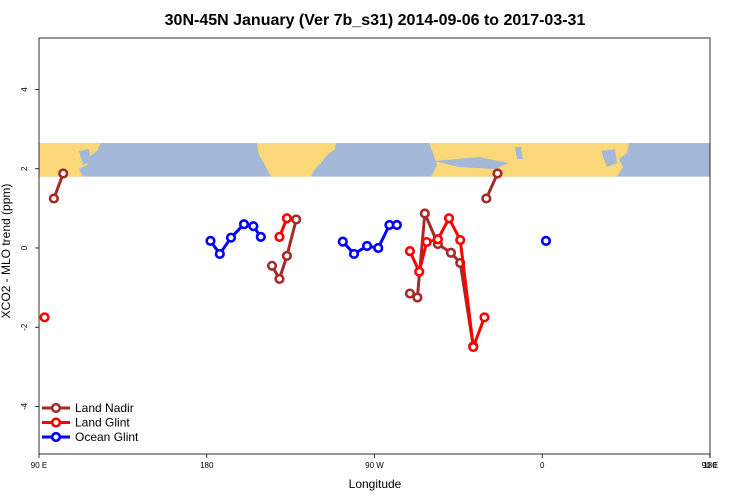 The image size is (750, 500). Describe the element at coordinates (107, 437) in the screenshot. I see `legend-label: Ocean Glint` at that location.